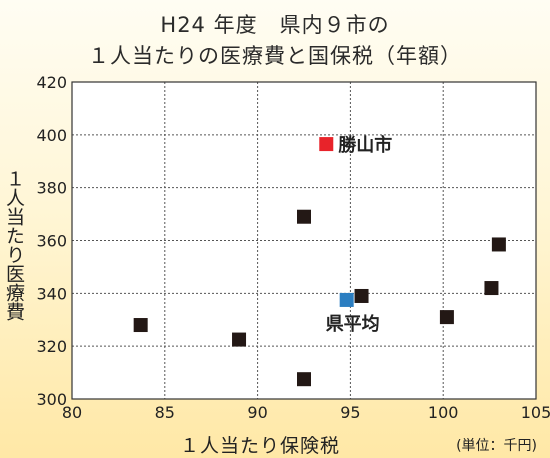  I want to click on chart-subtitle: １人当たりの医療費と国保税（年額）, so click(275, 56).